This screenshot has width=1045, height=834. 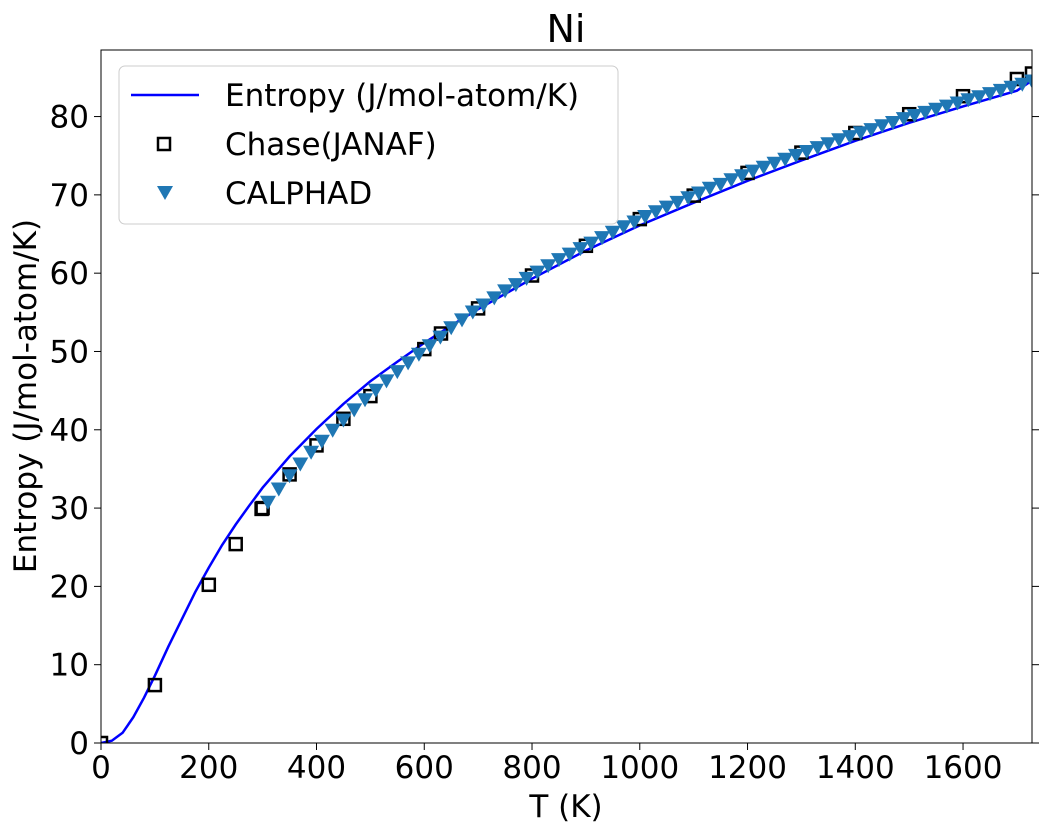 What do you see at coordinates (565, 807) in the screenshot?
I see `x-axis-label: T (K)` at bounding box center [565, 807].